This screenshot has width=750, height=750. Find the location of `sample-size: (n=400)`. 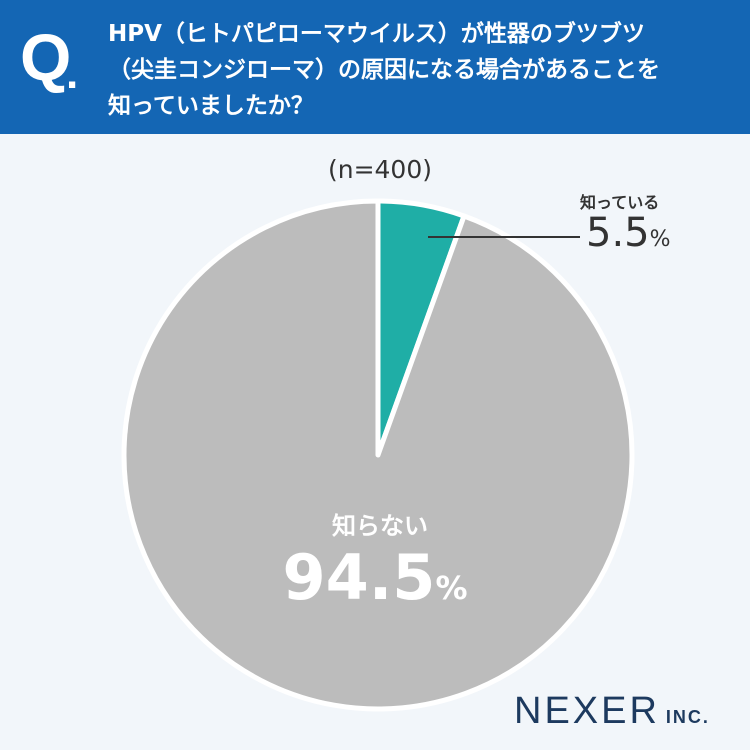

sample-size: (n=400) is located at coordinates (380, 169).